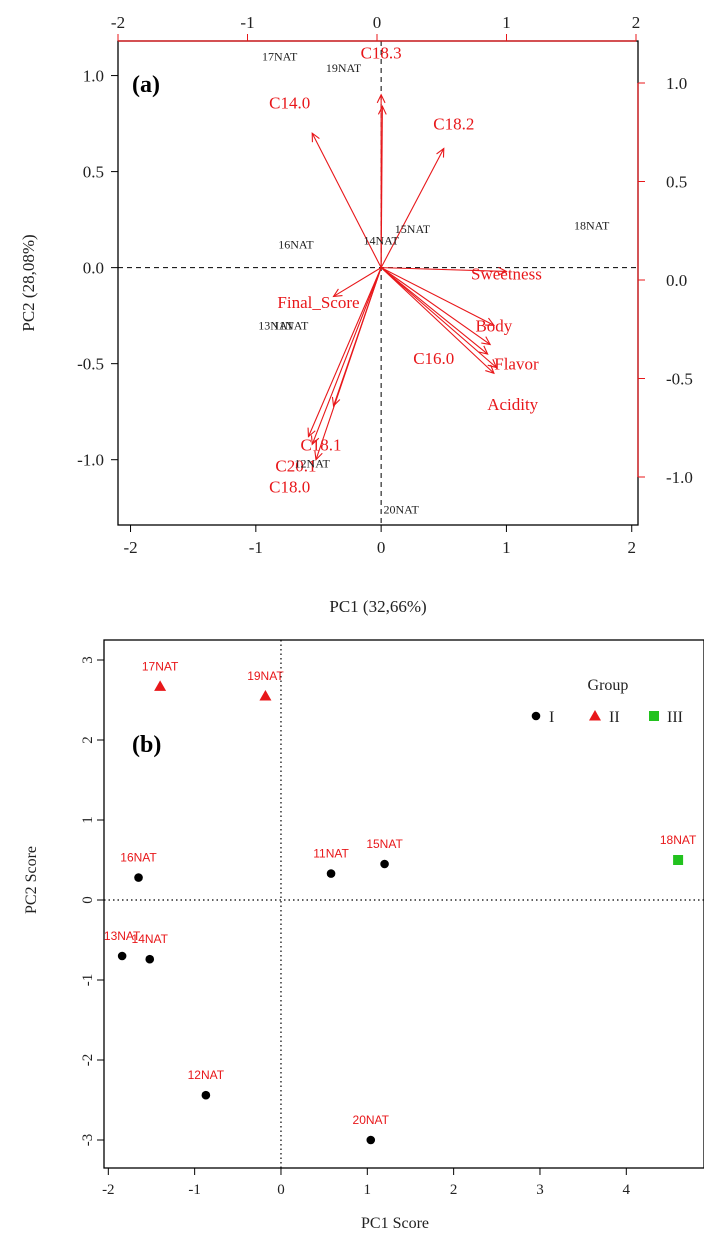 The height and width of the screenshot is (1238, 704). I want to click on loading-label: C18.3, so click(381, 53).